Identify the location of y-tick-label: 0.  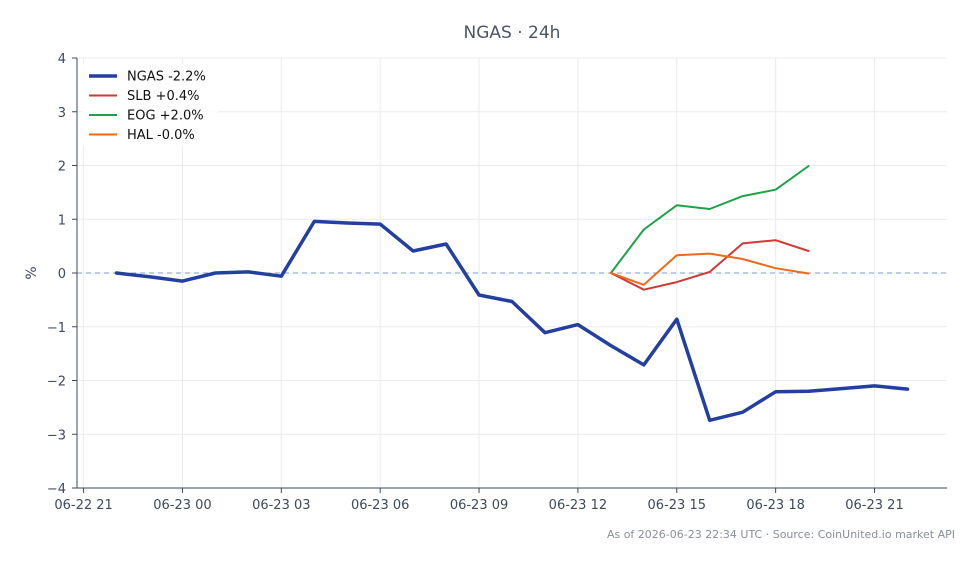
(62, 274).